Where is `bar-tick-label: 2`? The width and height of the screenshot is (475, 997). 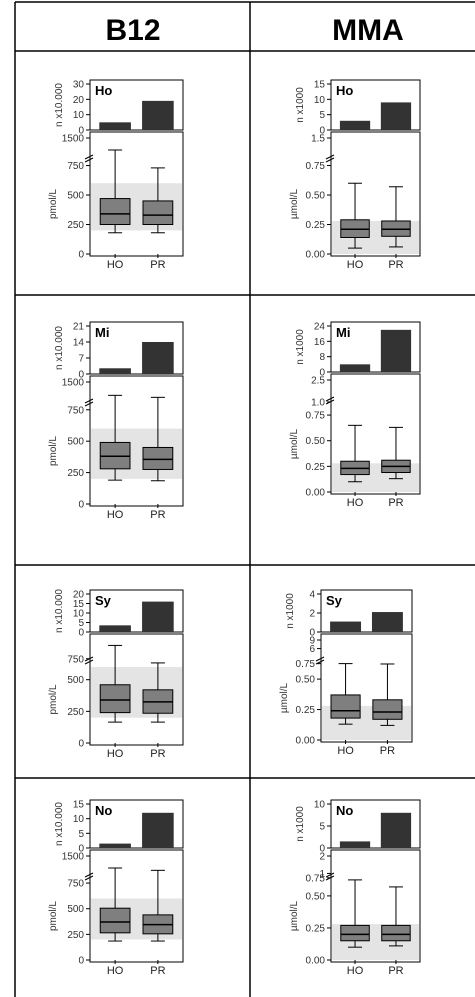 bar-tick-label: 2 is located at coordinates (312, 614).